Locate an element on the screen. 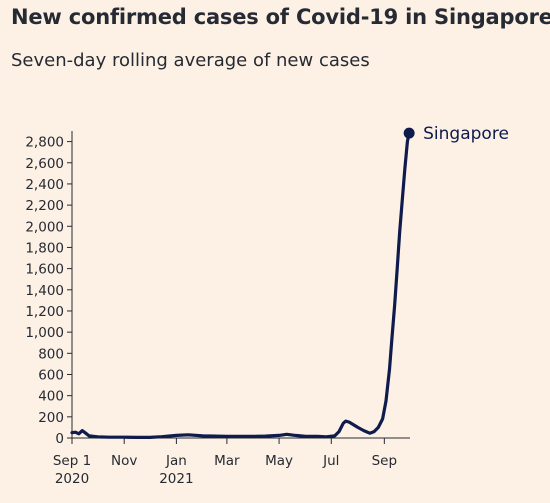 Image resolution: width=550 pixels, height=503 pixels. y-tick-label: 600 is located at coordinates (51, 375).